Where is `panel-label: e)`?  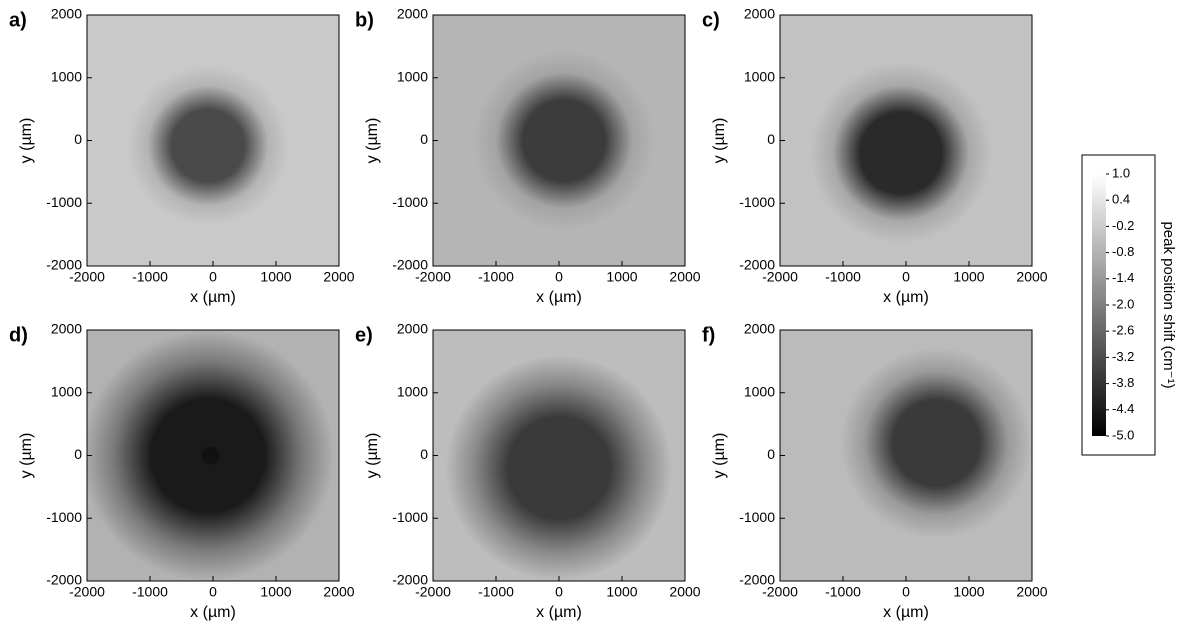
panel-label: e) is located at coordinates (364, 335).